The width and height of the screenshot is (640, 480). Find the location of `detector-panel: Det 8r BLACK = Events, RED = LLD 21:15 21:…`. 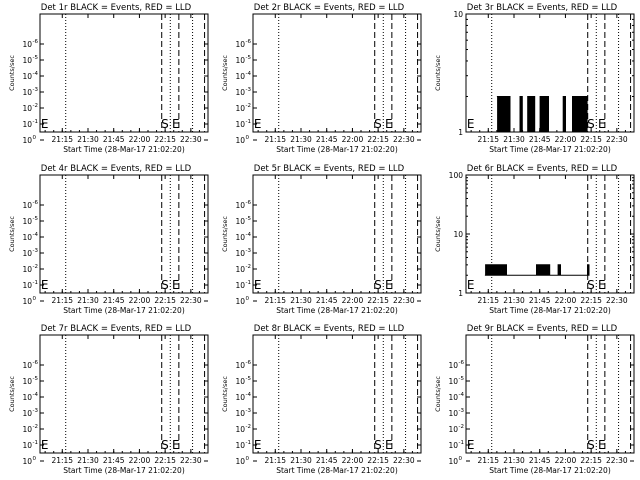

detector-panel: Det 8r BLACK = Events, RED = LLD 21:15 21:… is located at coordinates (321, 399).